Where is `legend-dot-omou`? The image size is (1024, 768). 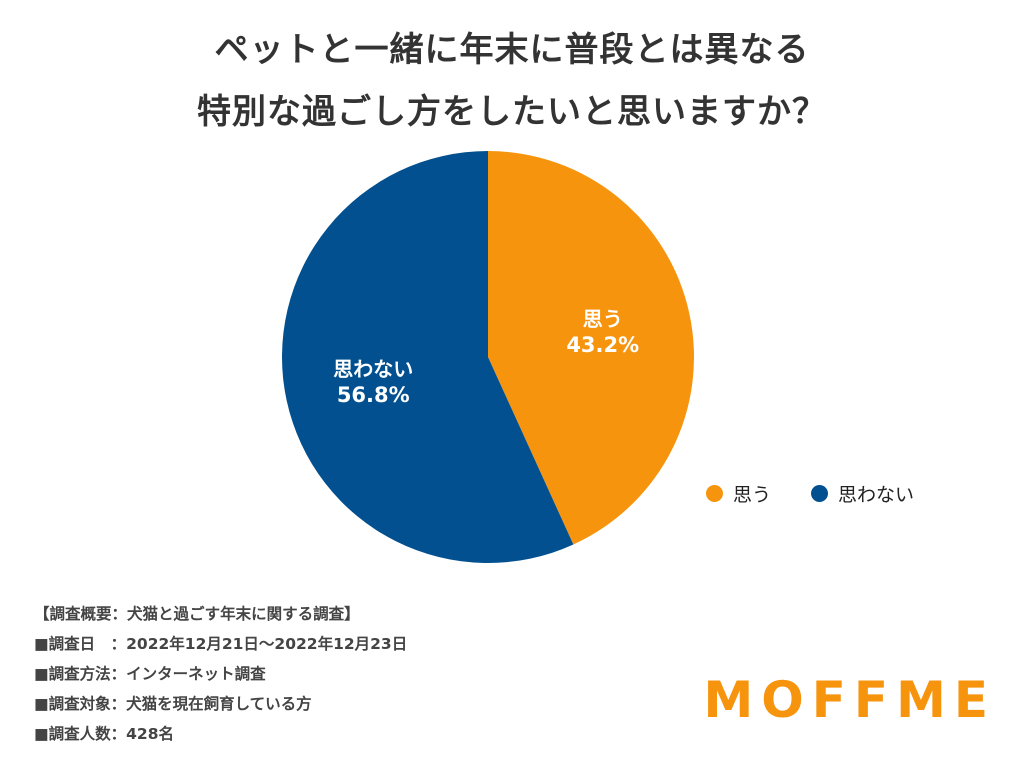
legend-dot-omou is located at coordinates (714, 493).